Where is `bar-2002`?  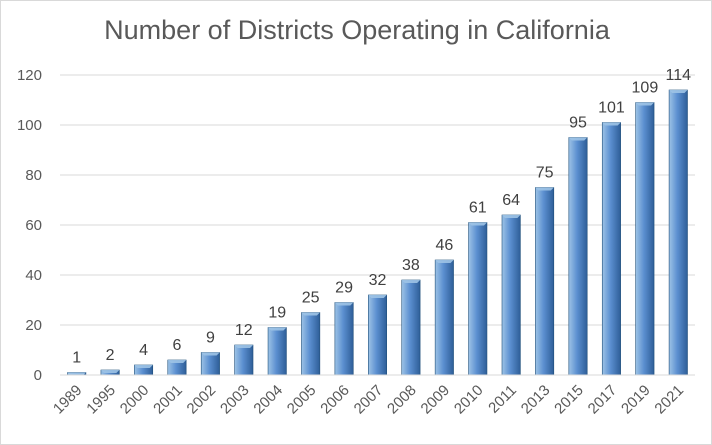
bar-2002 is located at coordinates (210, 364).